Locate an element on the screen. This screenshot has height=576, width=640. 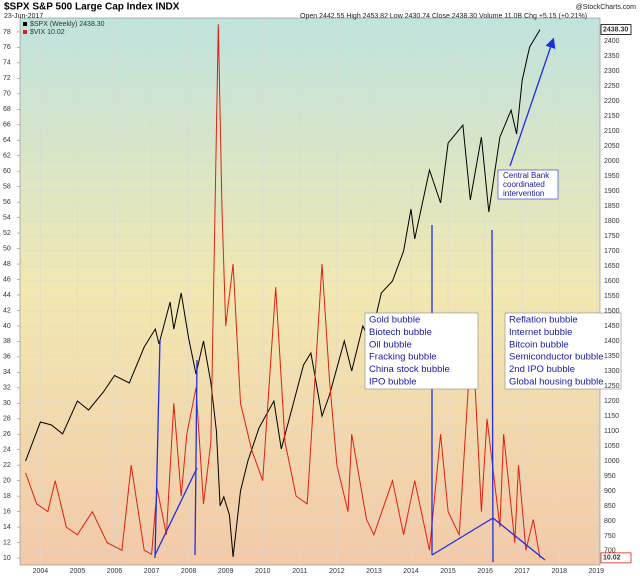
legend-label: $VIX 10.02 is located at coordinates (47, 32).